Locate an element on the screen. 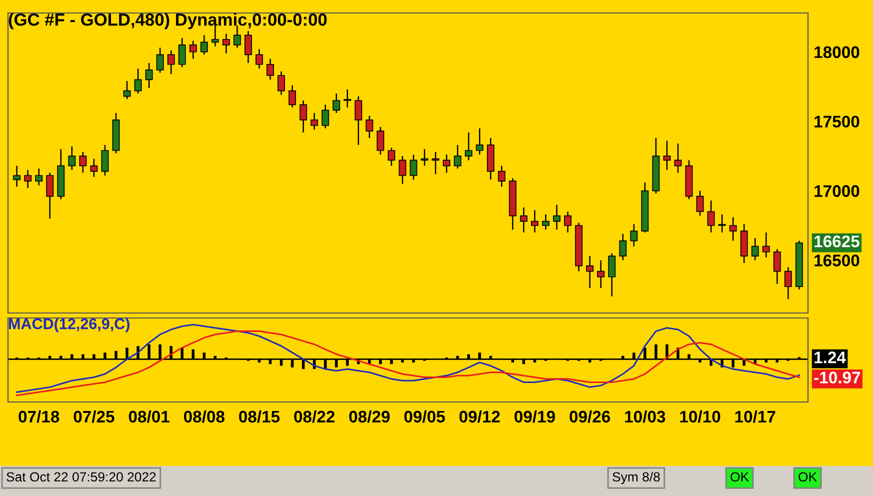  x-tick-label: 09/12 is located at coordinates (479, 416).